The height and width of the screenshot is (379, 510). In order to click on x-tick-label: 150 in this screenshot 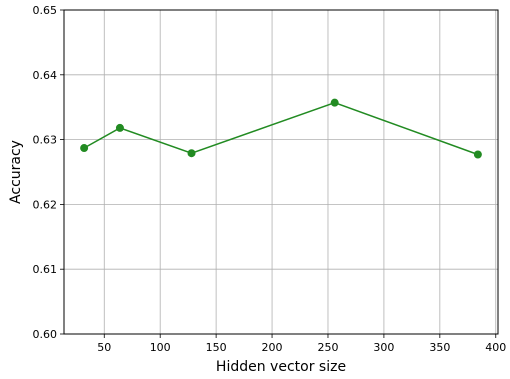, I will do `click(216, 347)`.